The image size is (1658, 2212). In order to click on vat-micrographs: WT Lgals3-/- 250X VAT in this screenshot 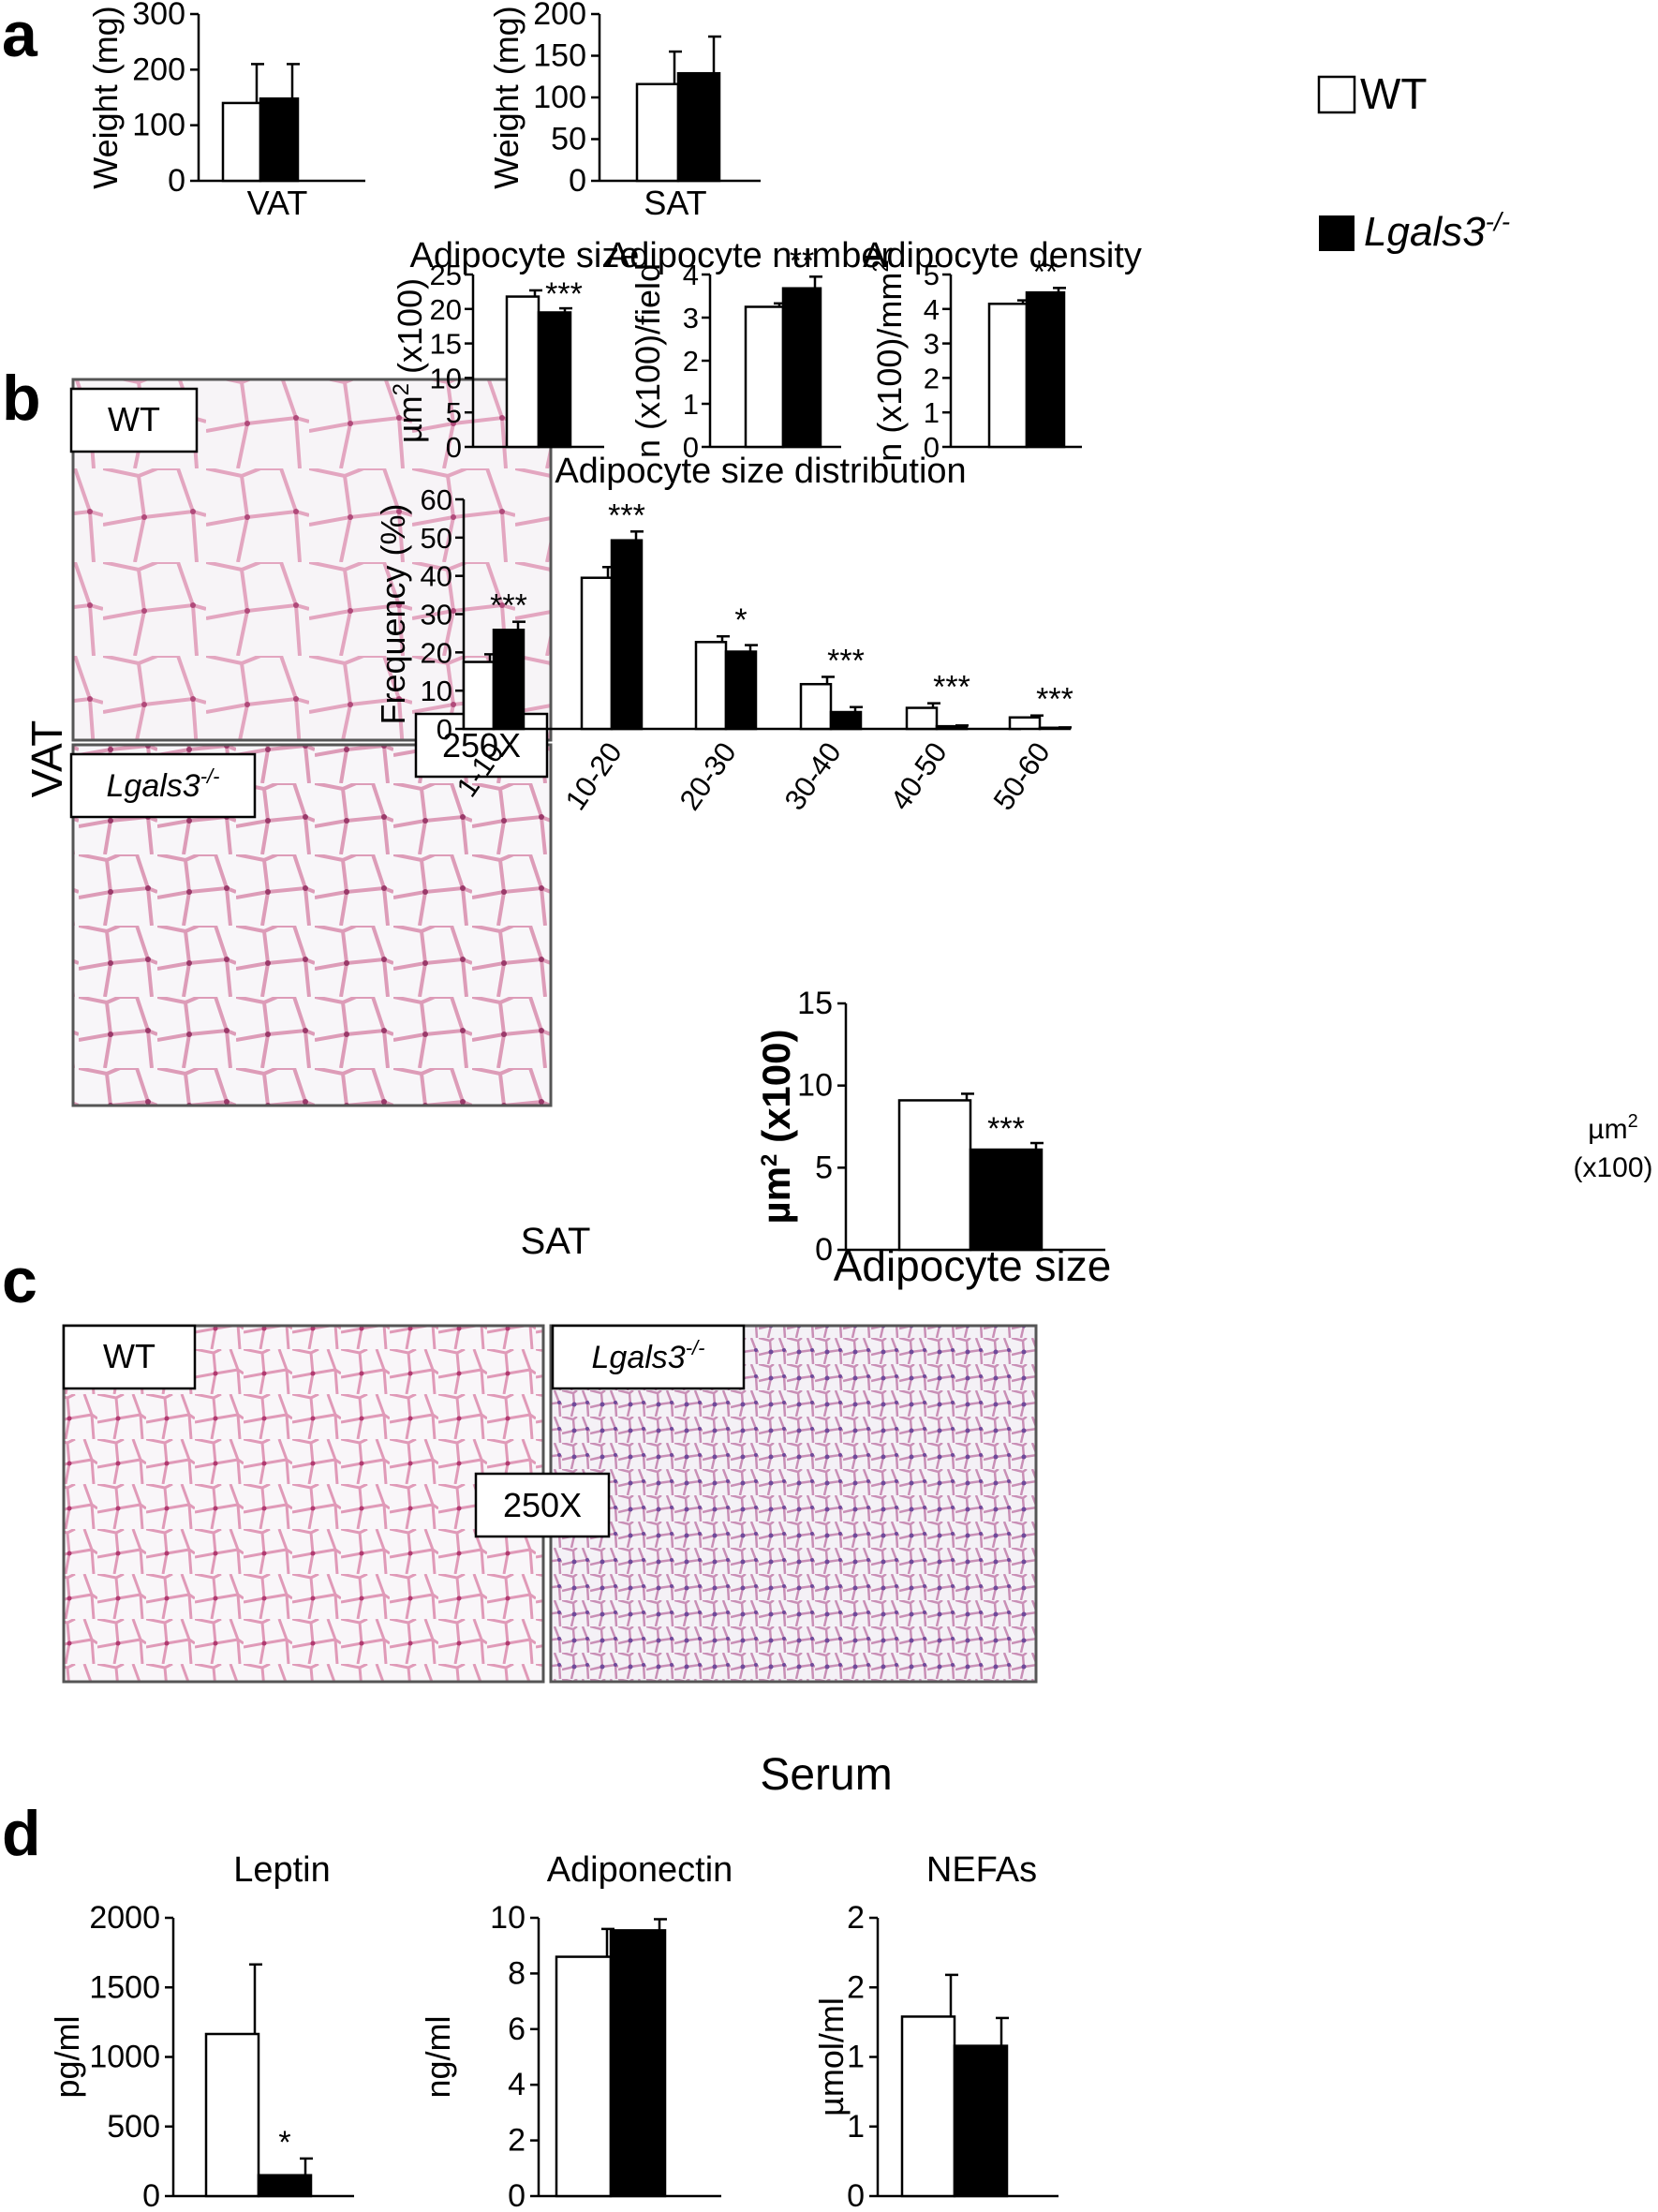, I will do `click(287, 742)`.